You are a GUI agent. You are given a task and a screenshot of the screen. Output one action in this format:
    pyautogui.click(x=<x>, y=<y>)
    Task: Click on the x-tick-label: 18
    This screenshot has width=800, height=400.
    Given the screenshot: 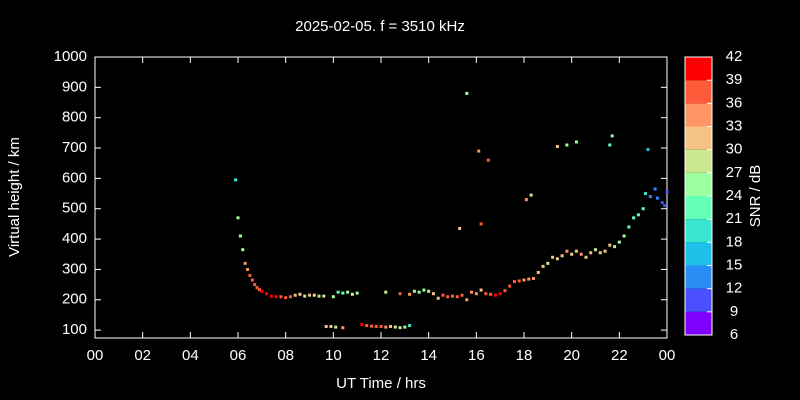 What is the action you would take?
    pyautogui.click(x=524, y=355)
    